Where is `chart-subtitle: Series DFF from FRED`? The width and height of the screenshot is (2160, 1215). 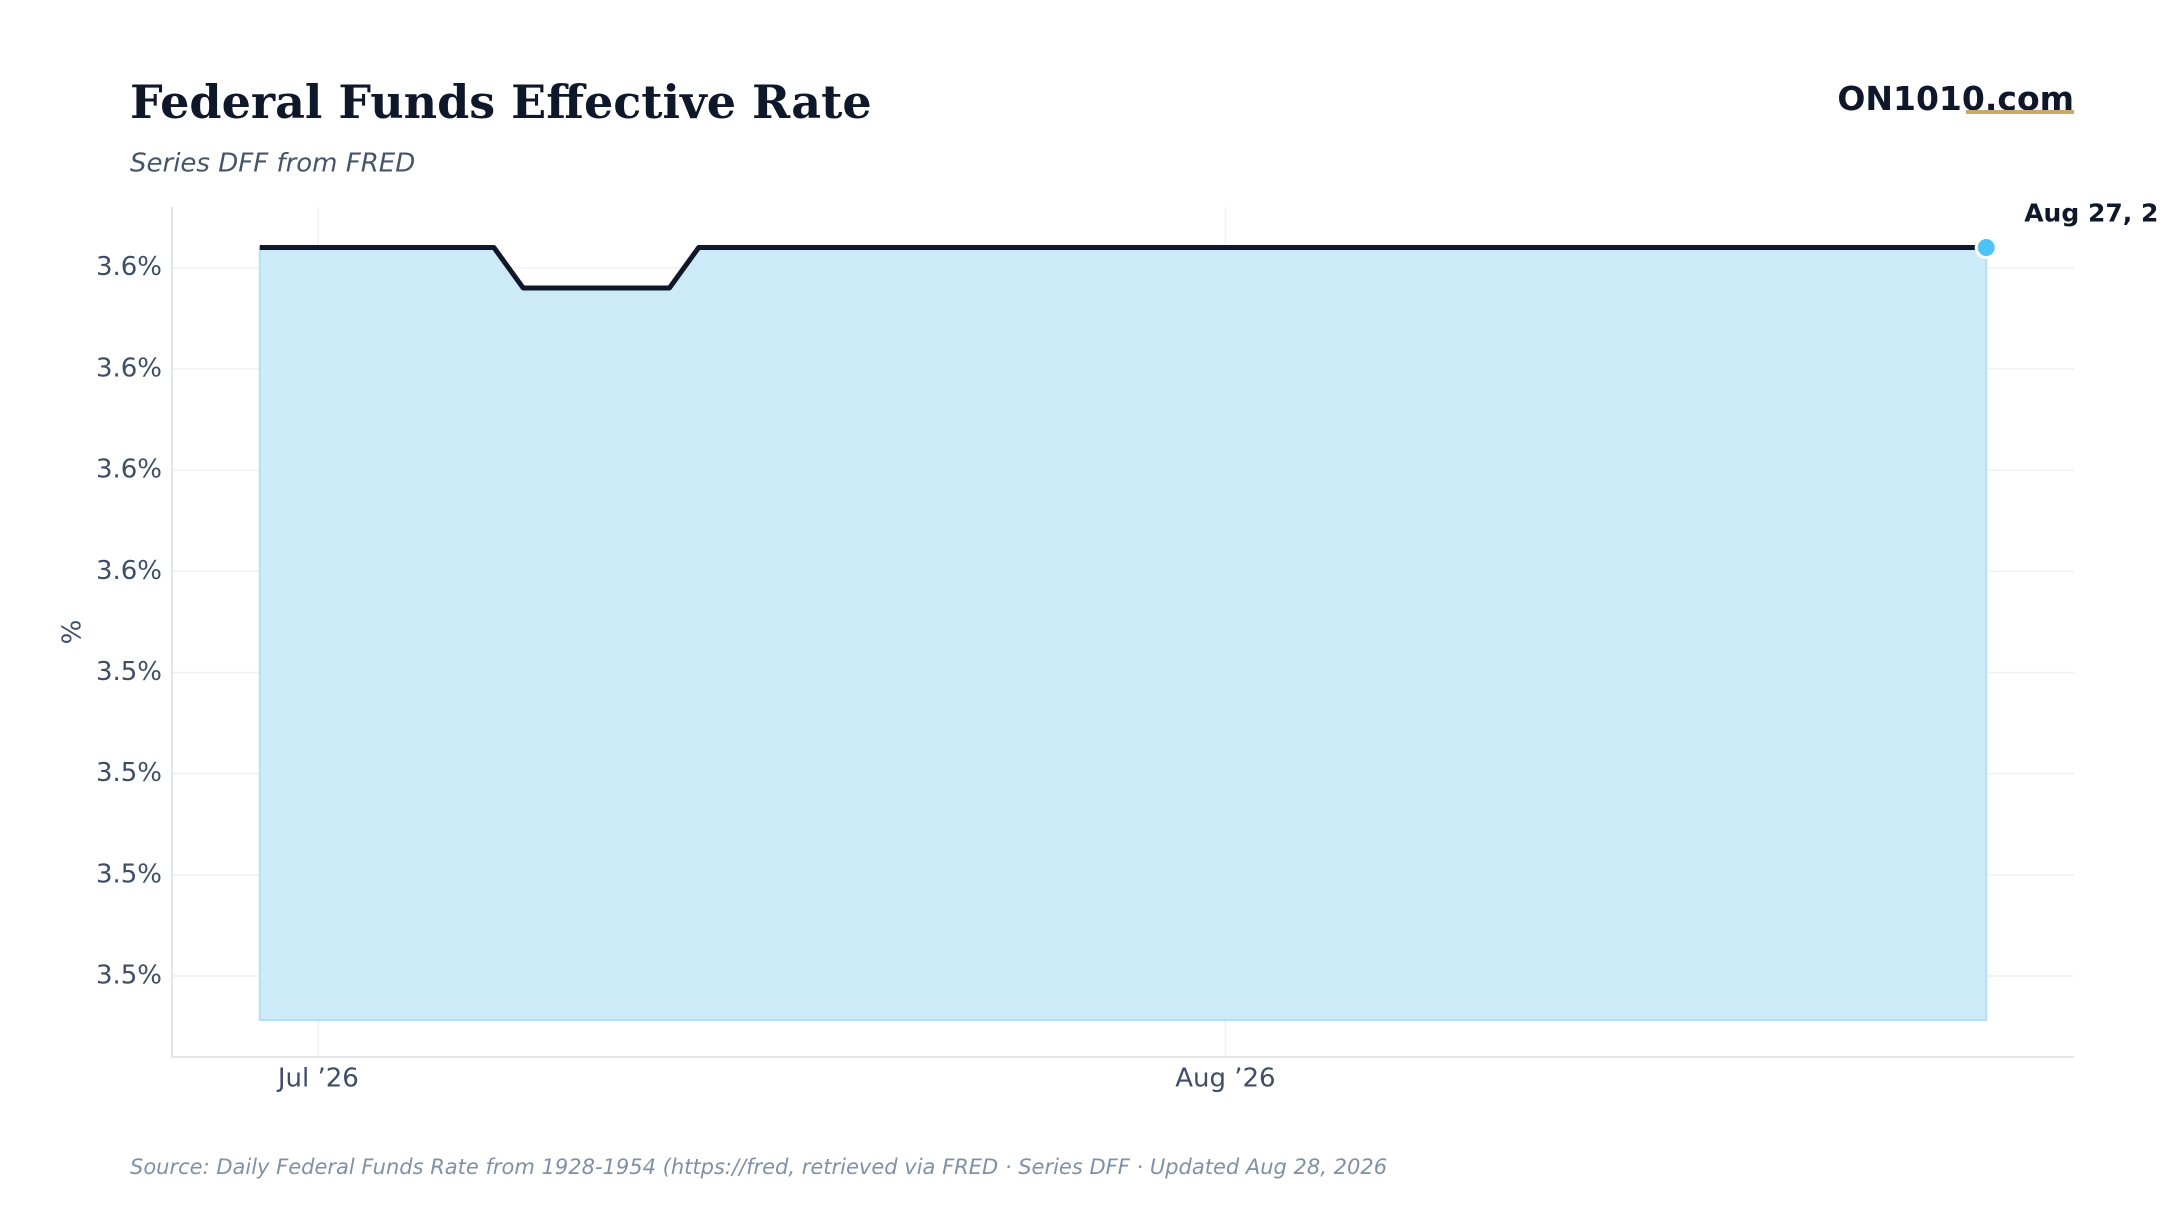
chart-subtitle: Series DFF from FRED is located at coordinates (272, 164).